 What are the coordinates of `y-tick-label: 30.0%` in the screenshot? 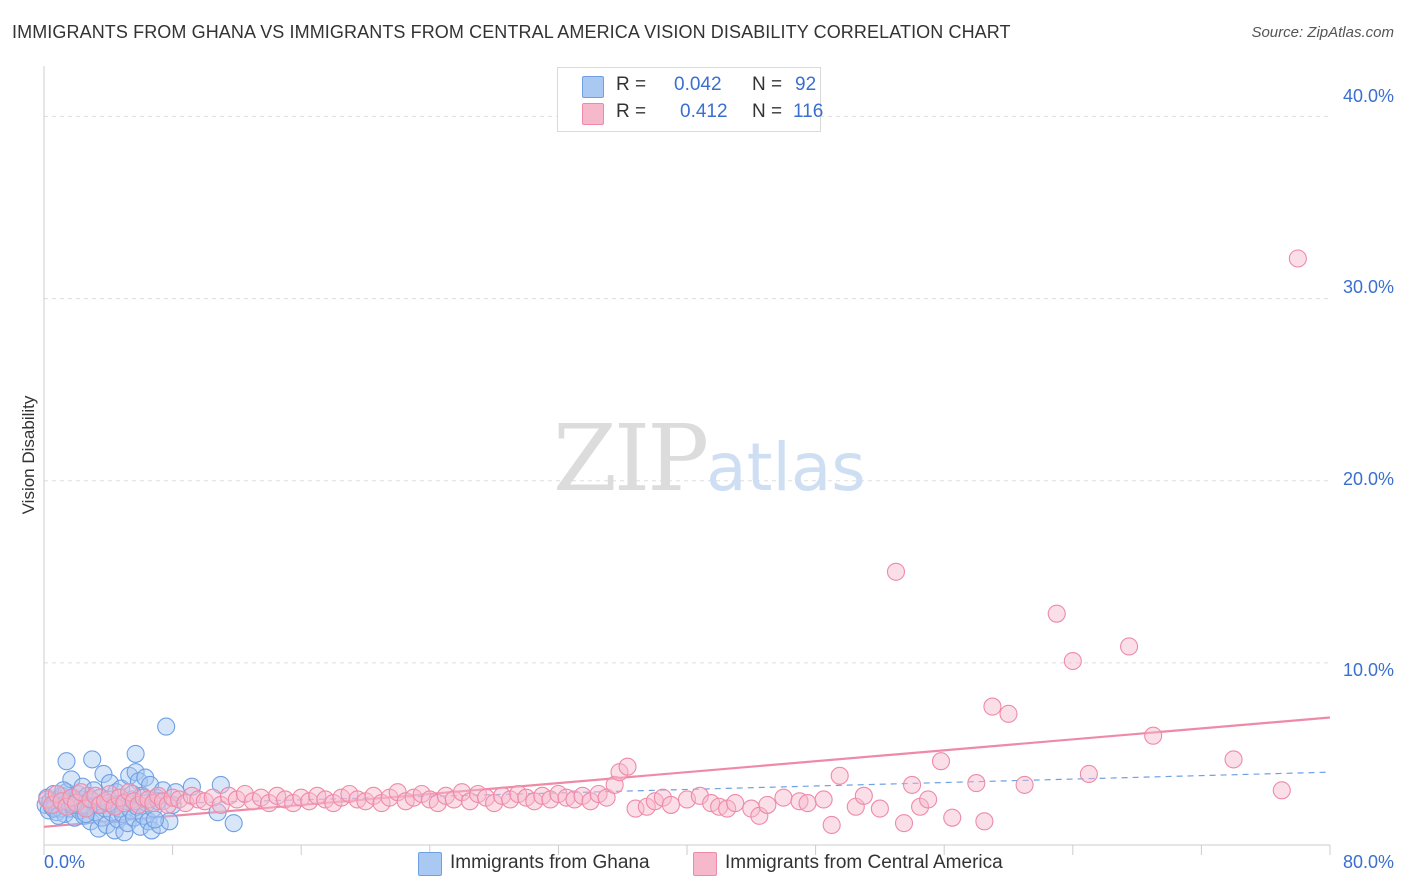 It's located at (1368, 287).